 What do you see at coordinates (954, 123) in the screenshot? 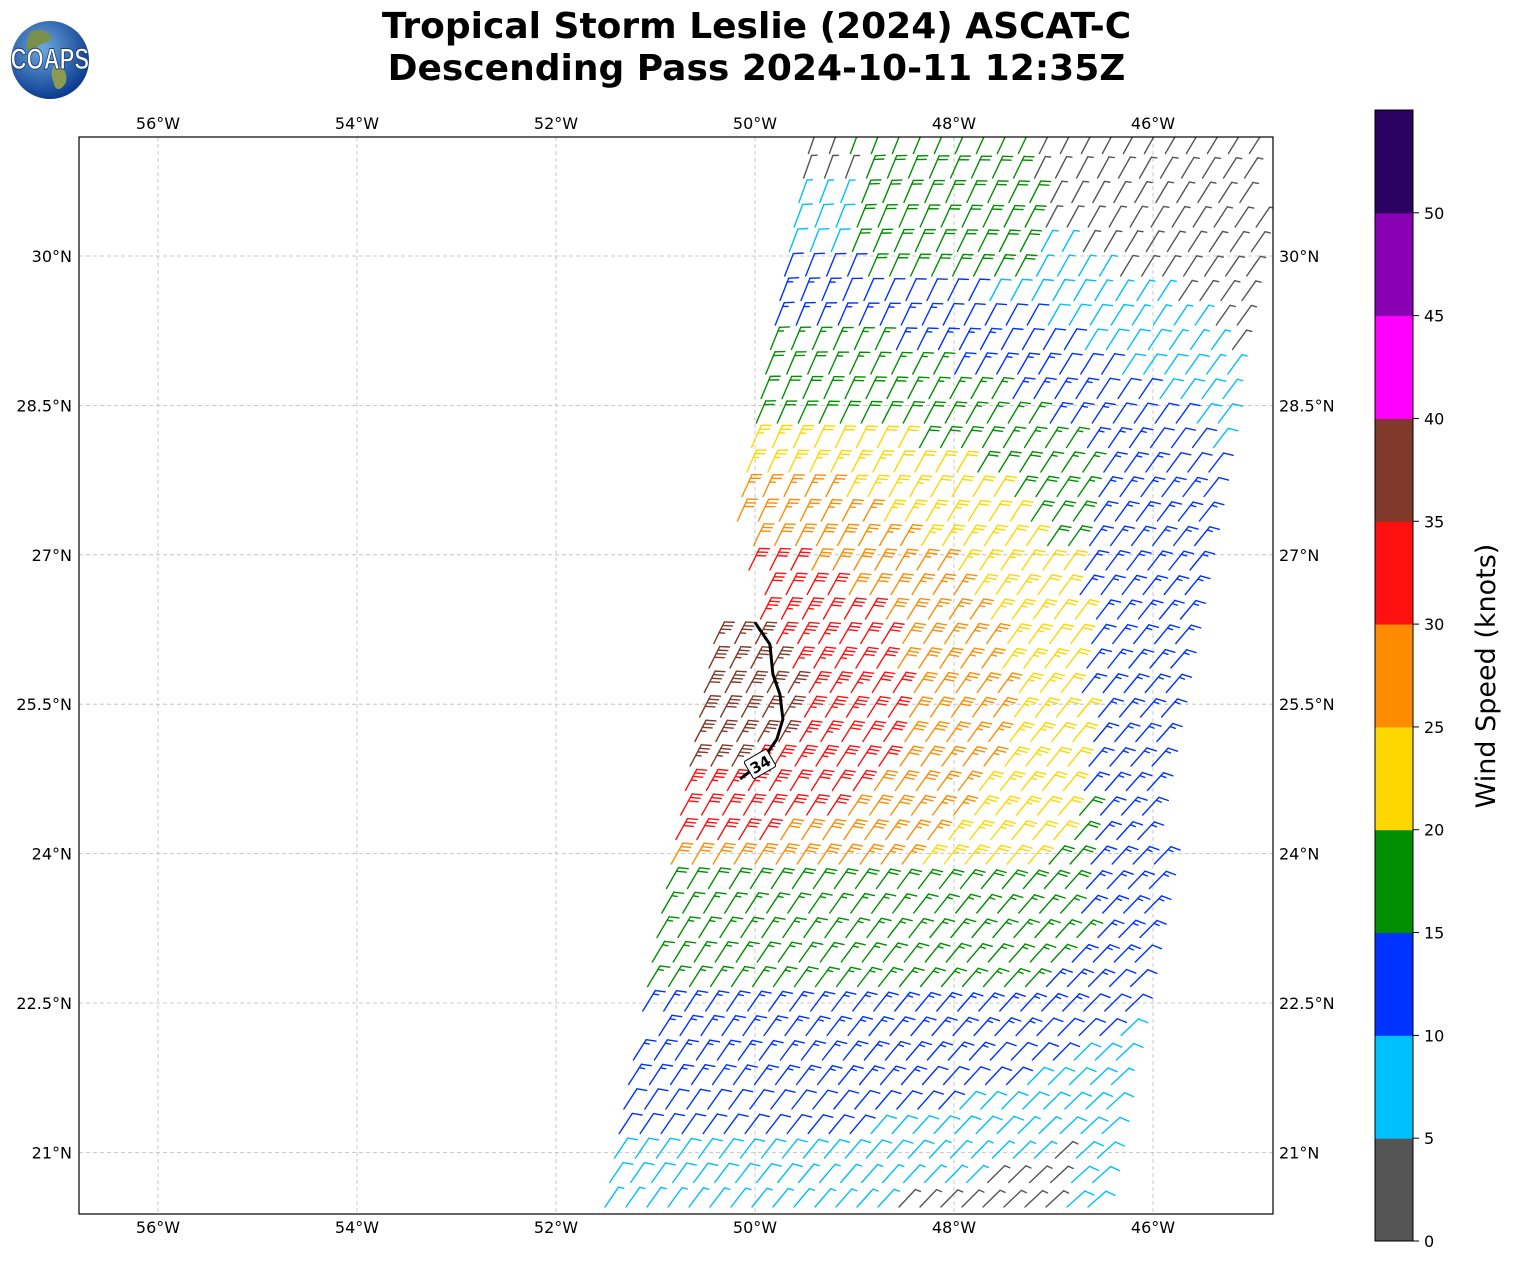
I see `lon-tick-label-top: 48°W` at bounding box center [954, 123].